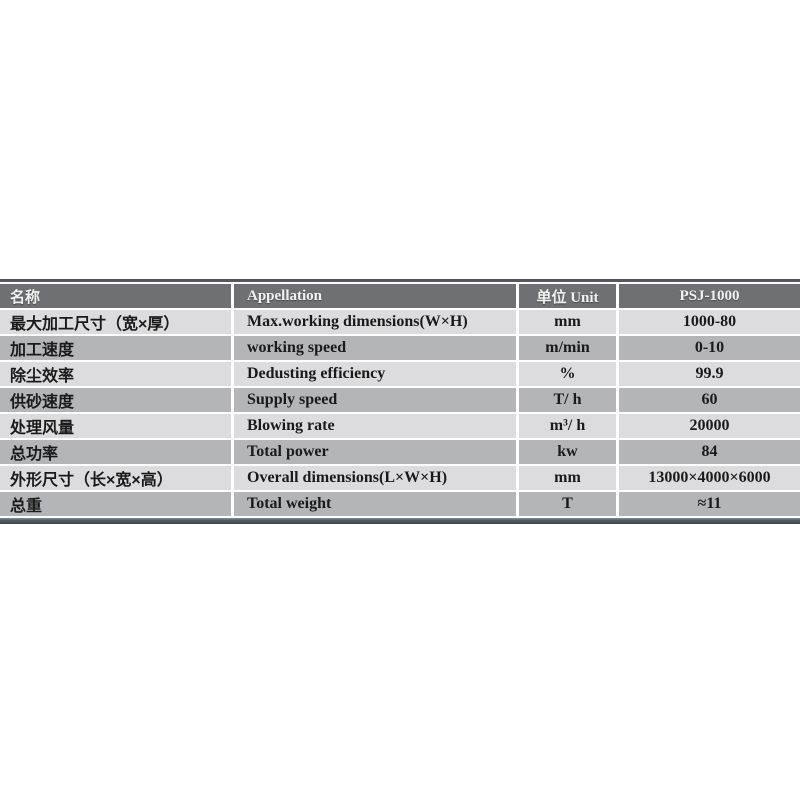 The height and width of the screenshot is (800, 800). Describe the element at coordinates (567, 504) in the screenshot. I see `row-unit: T` at that location.